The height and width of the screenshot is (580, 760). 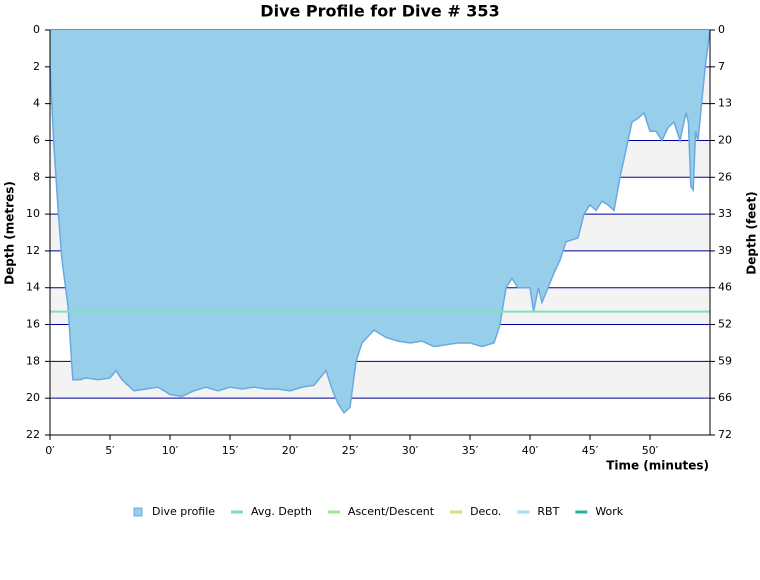 What do you see at coordinates (725, 397) in the screenshot?
I see `y2-tick-label: 66` at bounding box center [725, 397].